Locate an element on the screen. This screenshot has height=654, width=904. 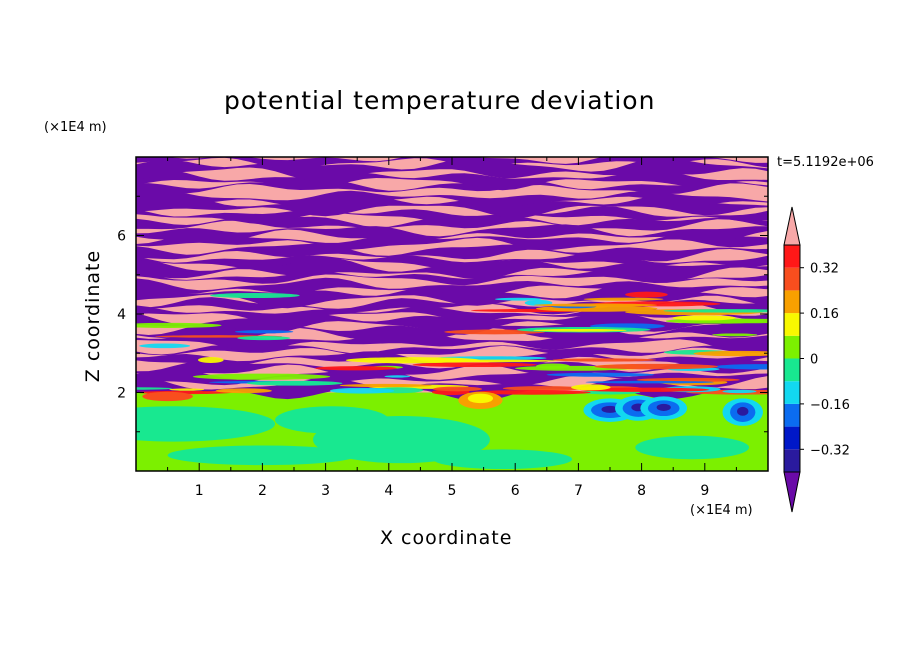
x-tick-label: 1 is located at coordinates (199, 491).